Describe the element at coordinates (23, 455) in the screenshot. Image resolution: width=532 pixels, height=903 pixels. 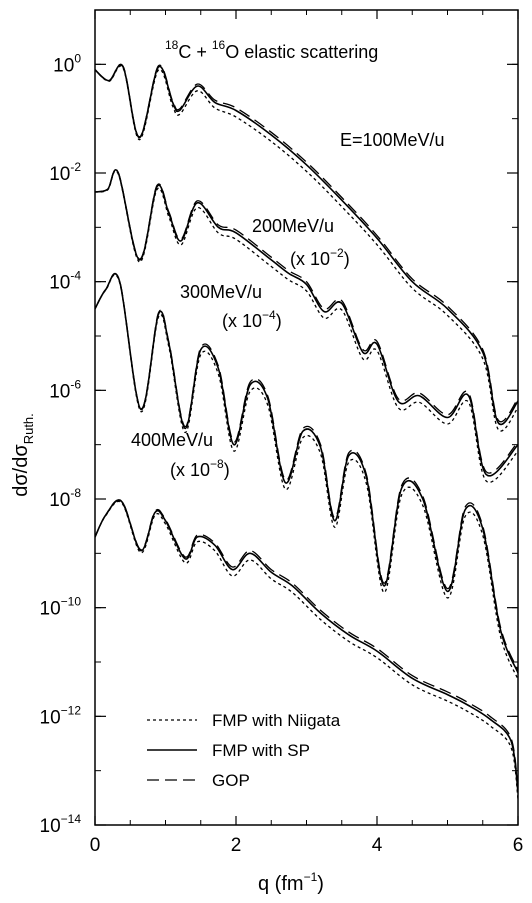
I see `y-axis-title: dσ/dσRuth.` at that location.